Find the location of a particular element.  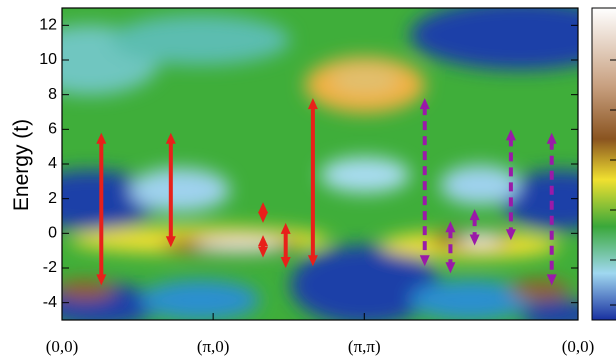

colorbar-ticks is located at coordinates (613, 182).